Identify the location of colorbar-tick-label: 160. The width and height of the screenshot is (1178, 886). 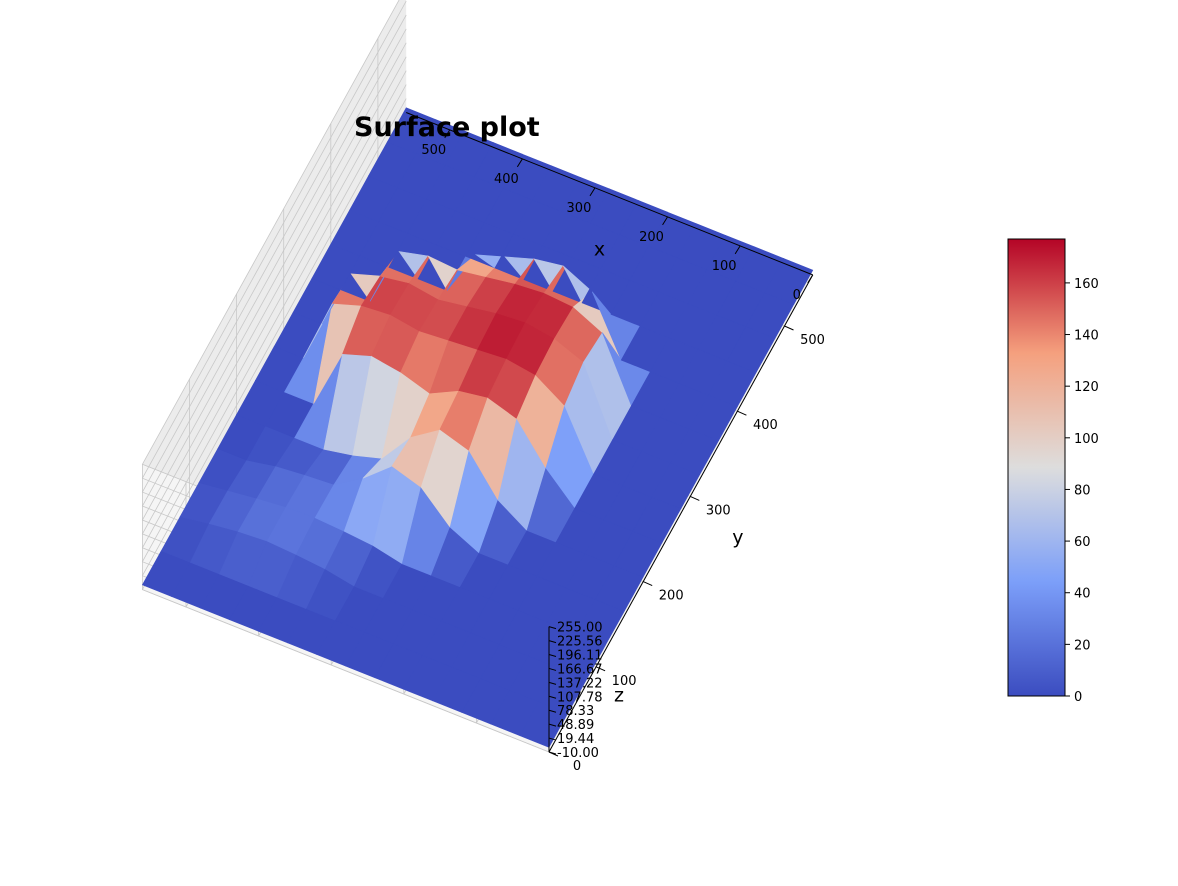
(1086, 284).